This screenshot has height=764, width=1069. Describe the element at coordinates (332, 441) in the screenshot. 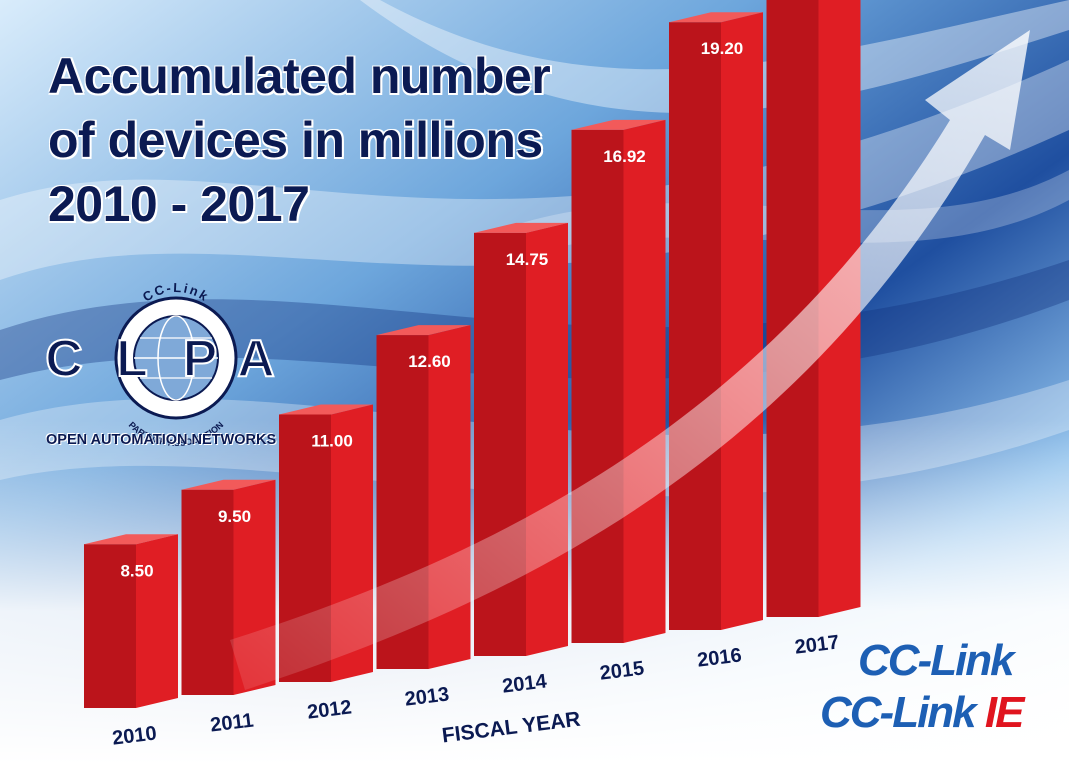

I see `value-label: 11.00` at that location.